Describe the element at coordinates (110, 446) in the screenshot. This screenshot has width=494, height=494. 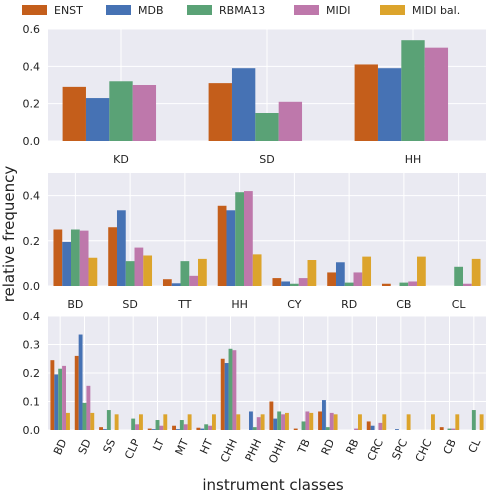
I see `x-tick-label: SS` at that location.